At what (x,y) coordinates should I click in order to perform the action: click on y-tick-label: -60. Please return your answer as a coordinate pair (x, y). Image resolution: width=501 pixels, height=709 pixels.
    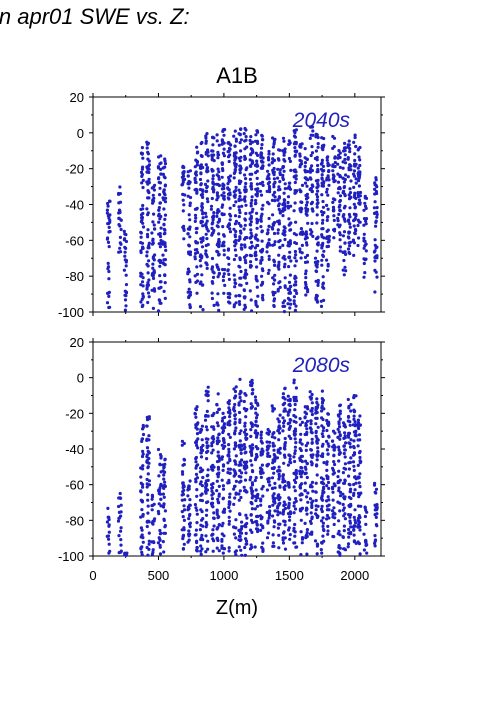
    Looking at the image, I should click on (74, 240).